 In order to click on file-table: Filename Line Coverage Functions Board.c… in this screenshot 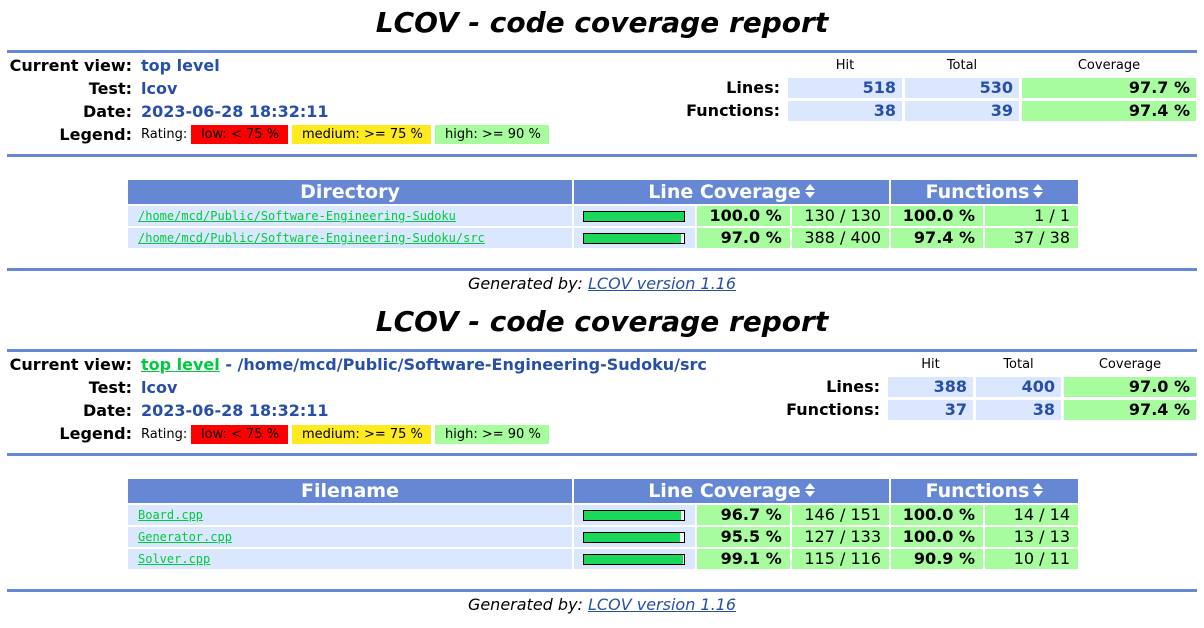, I will do `click(603, 524)`.